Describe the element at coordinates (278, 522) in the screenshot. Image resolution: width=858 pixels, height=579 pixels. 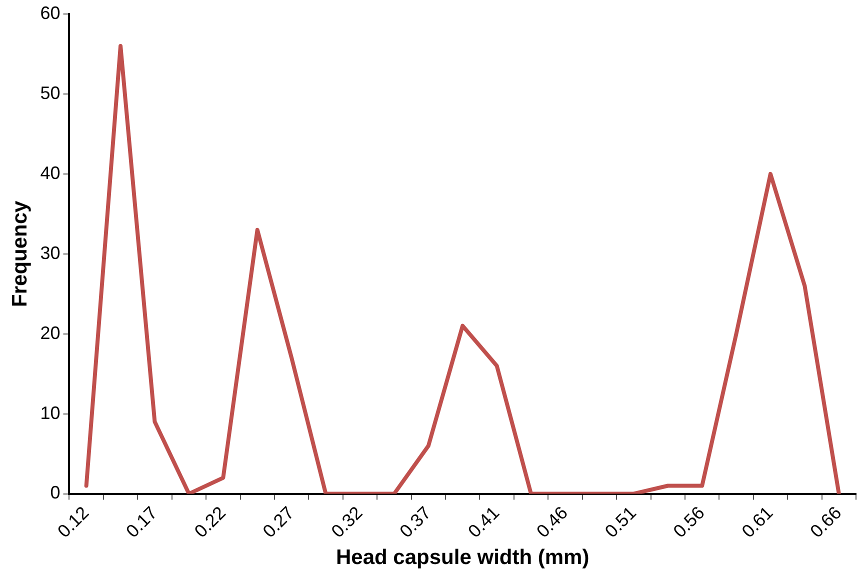
I see `x-tick-label: 0.27` at that location.